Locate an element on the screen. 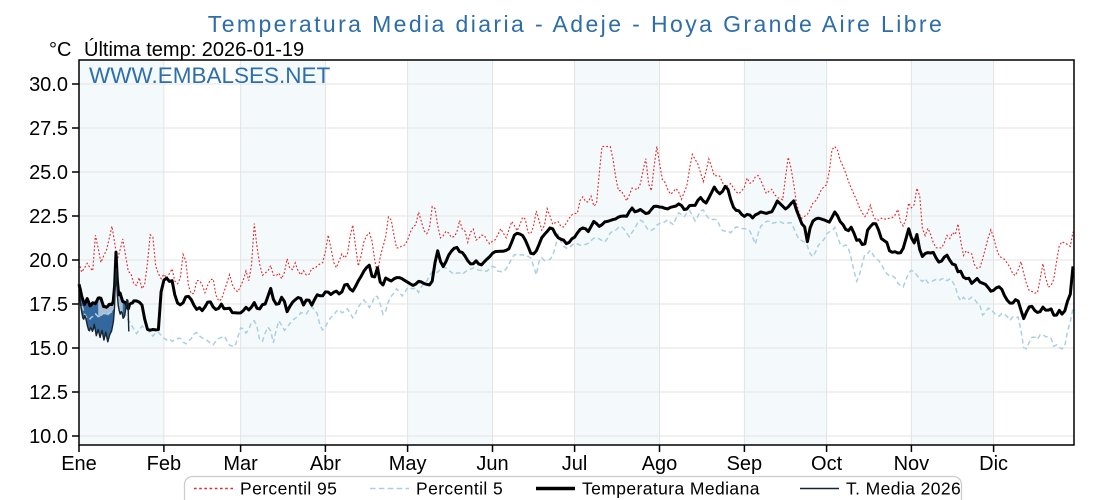  svg-text: Jul is located at coordinates (575, 464).